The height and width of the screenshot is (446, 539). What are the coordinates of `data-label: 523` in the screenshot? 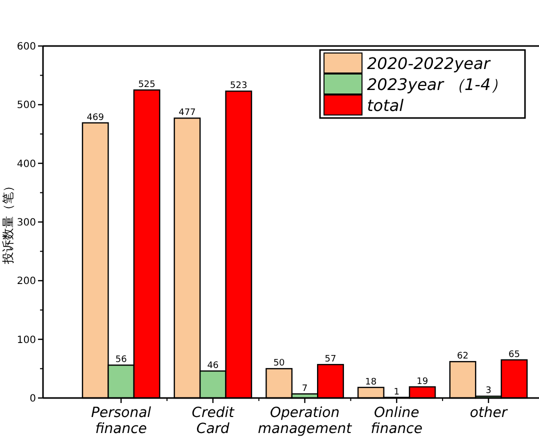 It's located at (239, 86).